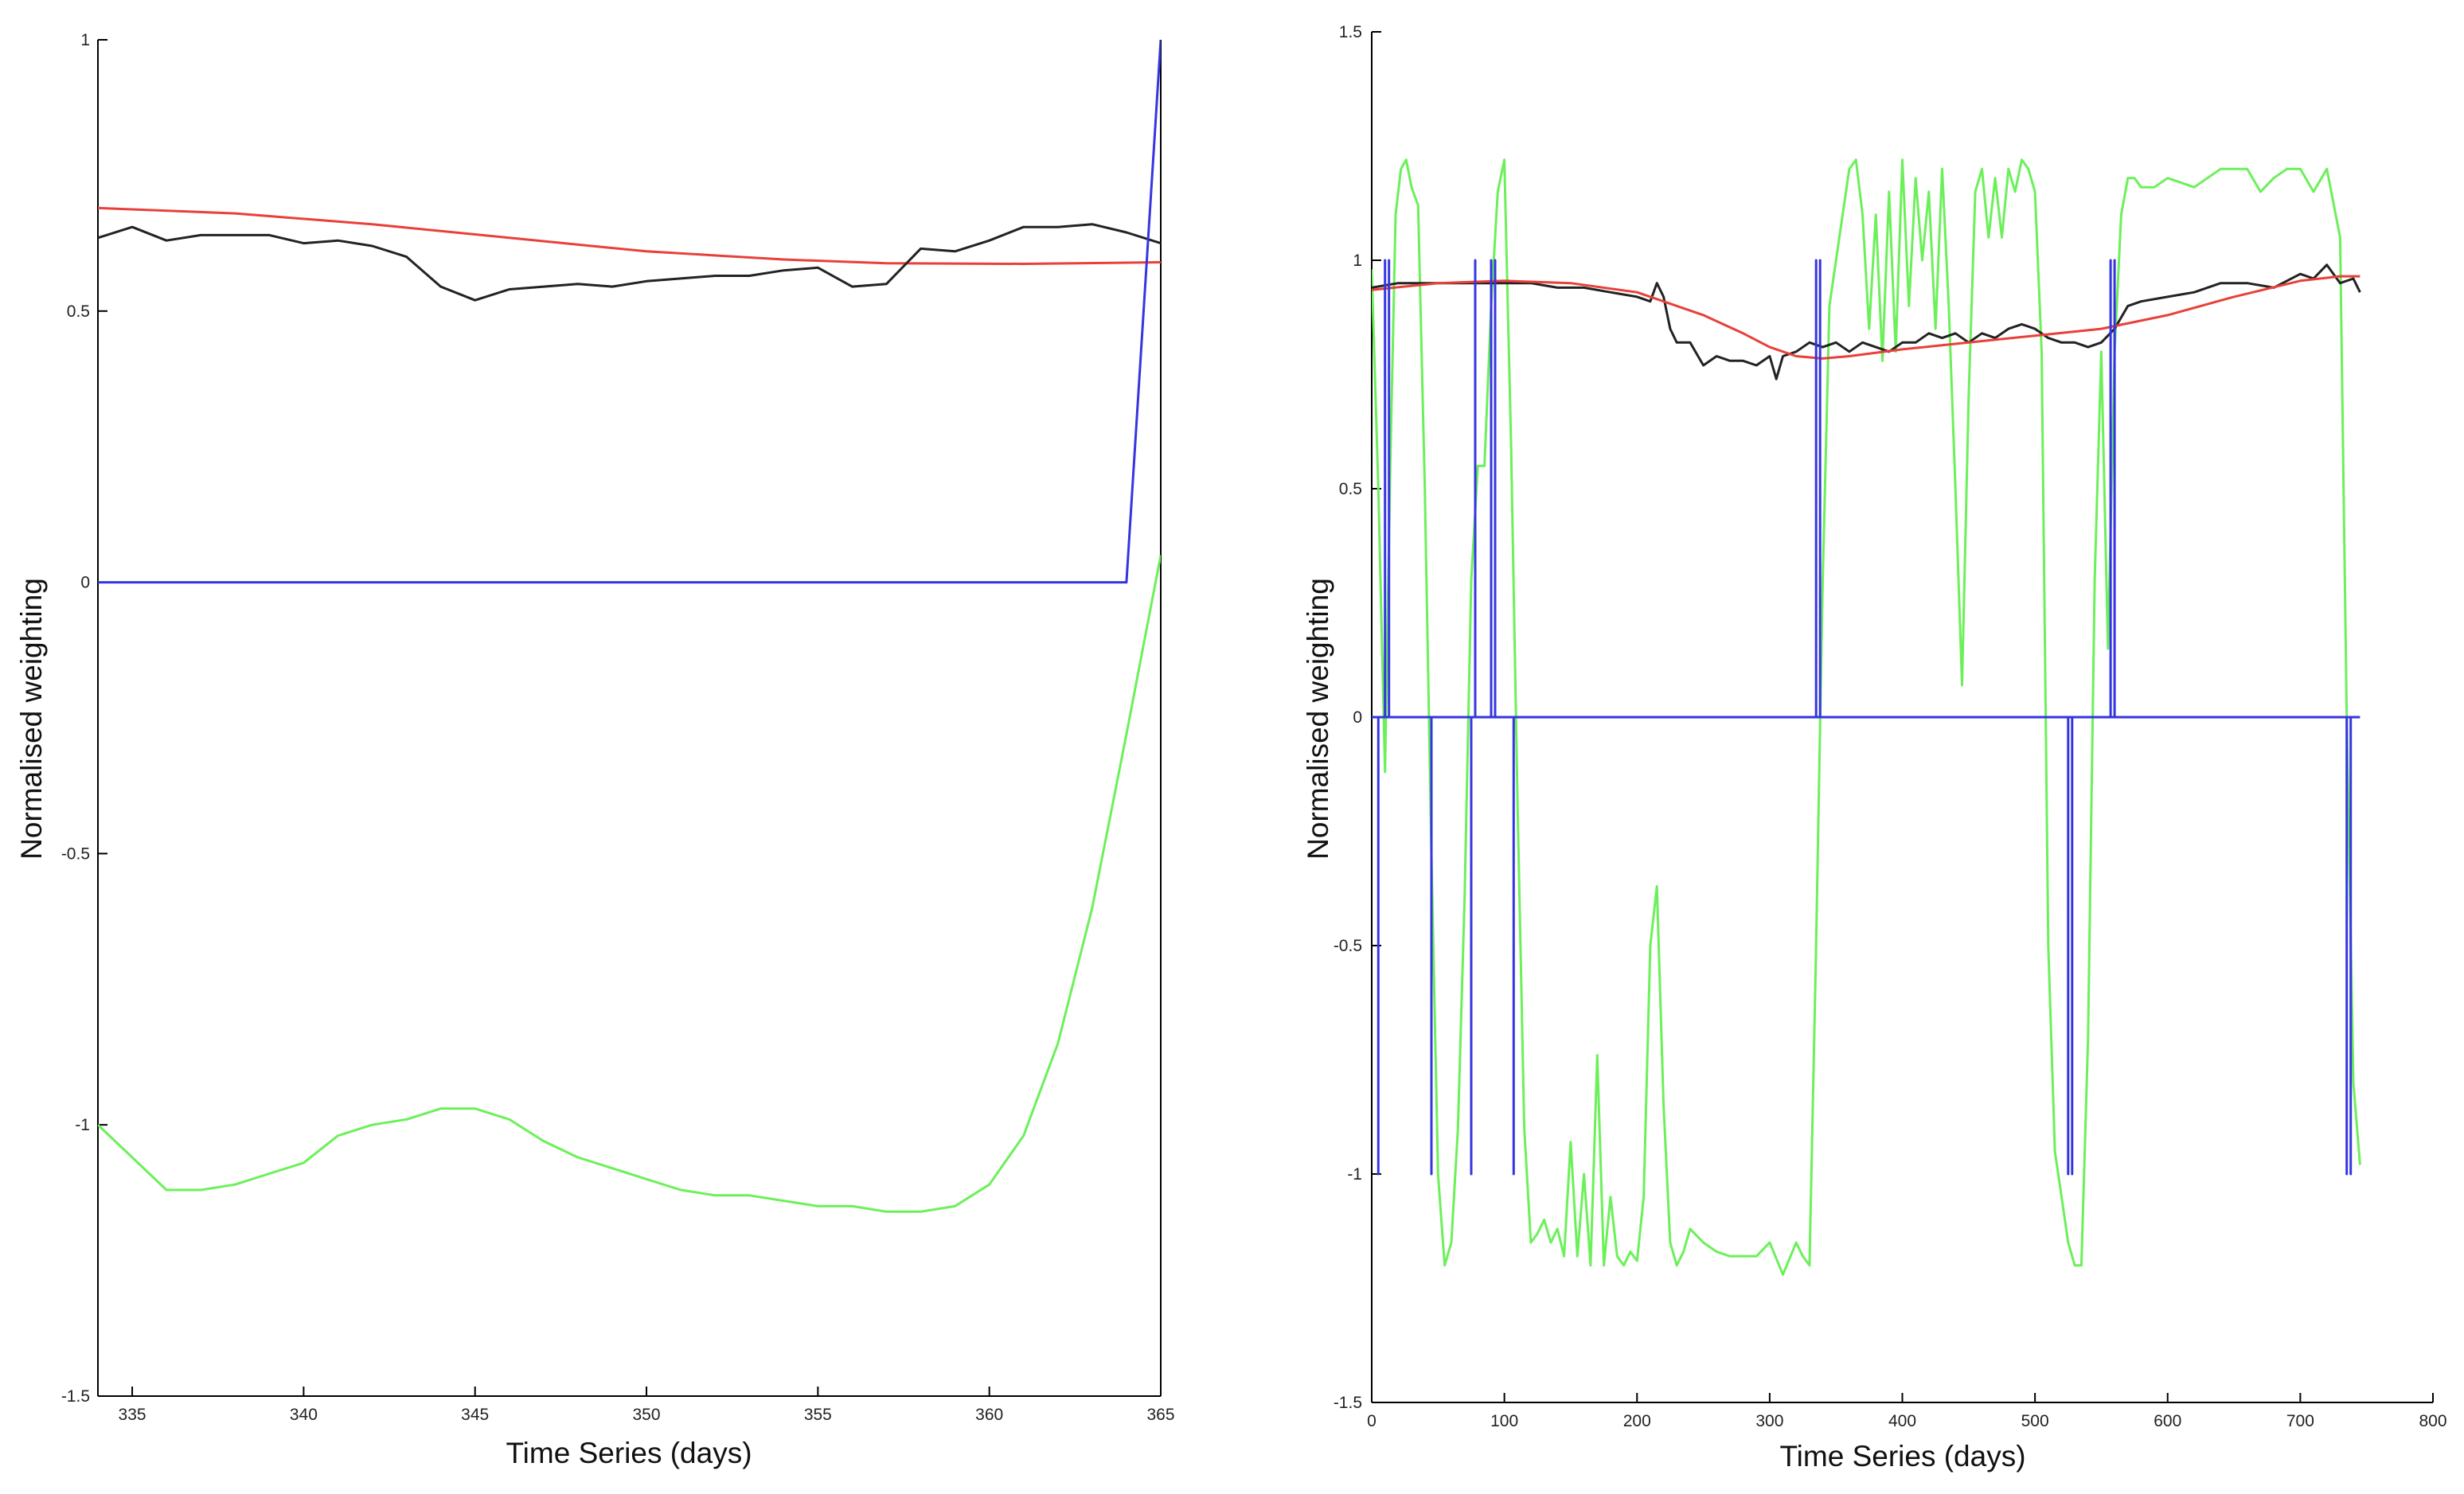  Describe the element at coordinates (304, 1415) in the screenshot. I see `left-x-tick-label: 340` at that location.